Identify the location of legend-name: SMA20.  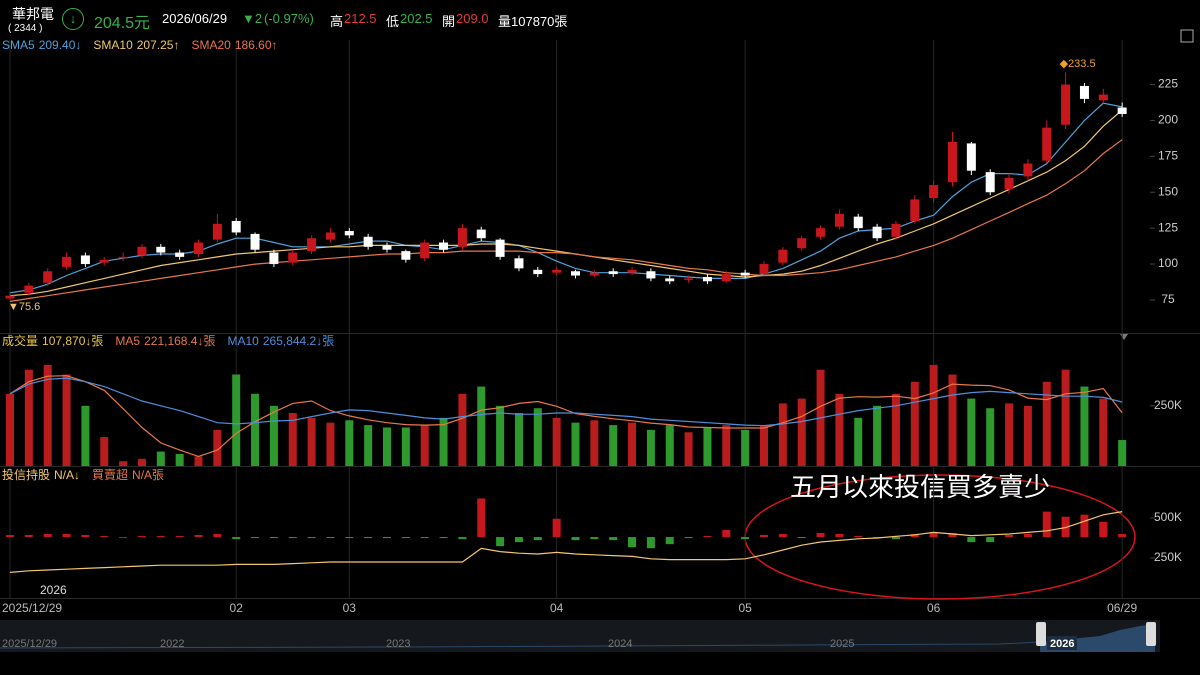
(211, 45).